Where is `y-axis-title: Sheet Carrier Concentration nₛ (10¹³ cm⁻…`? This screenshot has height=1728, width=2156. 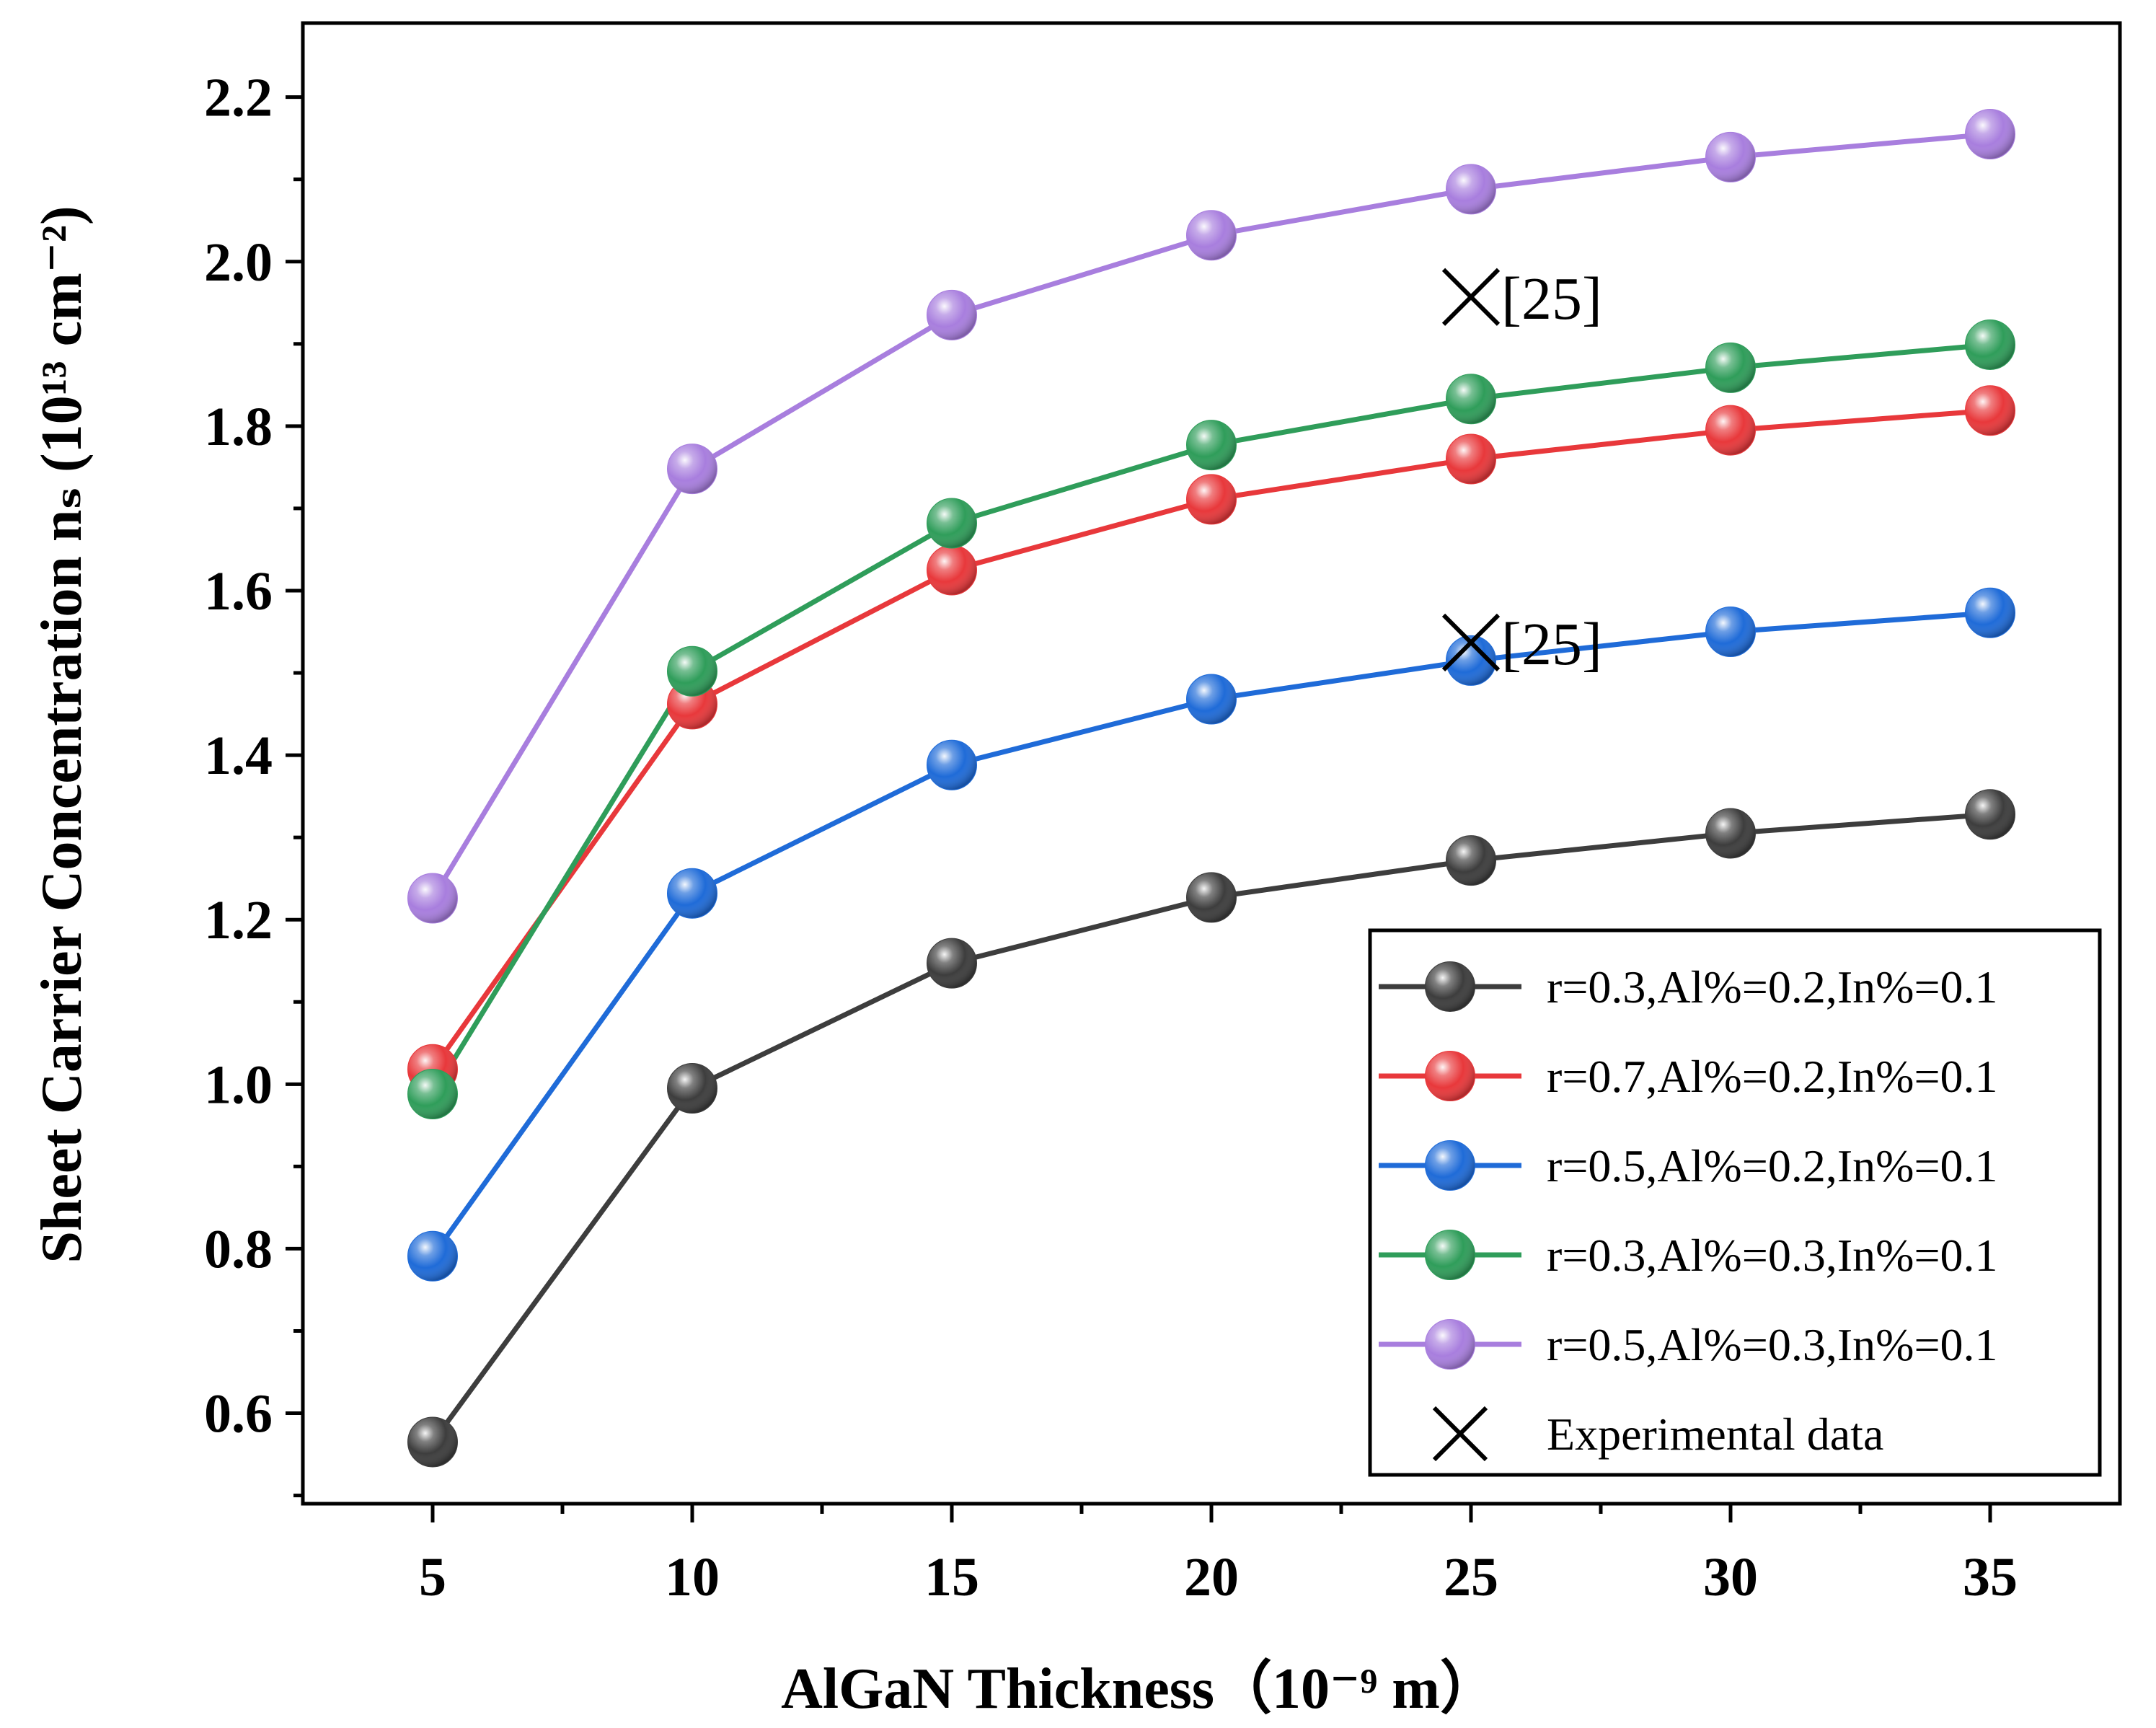
y-axis-title: Sheet Carrier Concentration nₛ (10¹³ cm⁻… is located at coordinates (62, 735).